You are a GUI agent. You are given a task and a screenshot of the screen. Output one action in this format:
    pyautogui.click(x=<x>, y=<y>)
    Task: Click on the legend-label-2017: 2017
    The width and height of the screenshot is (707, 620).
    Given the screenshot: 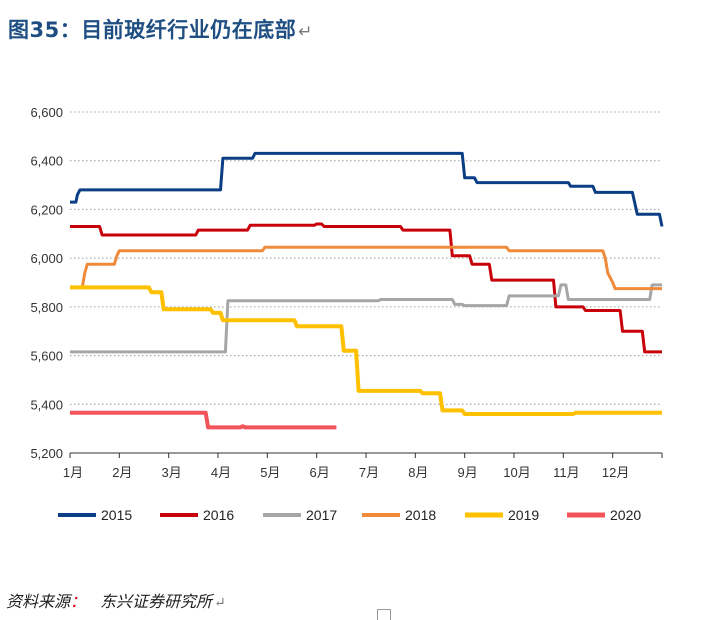 What is the action you would take?
    pyautogui.click(x=321, y=515)
    